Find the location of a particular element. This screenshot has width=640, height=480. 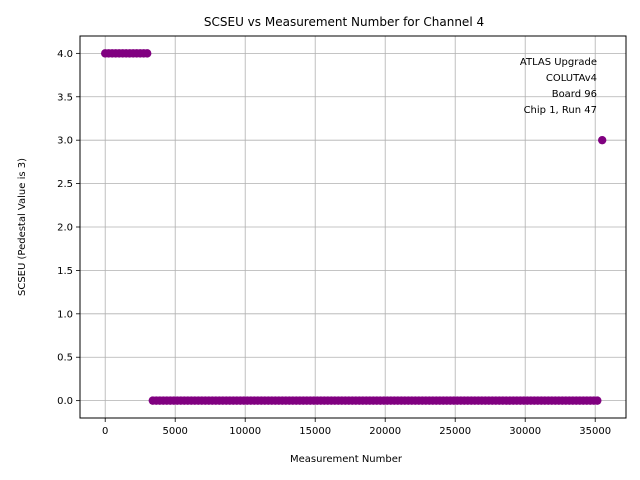

x-tick-label: 20000 is located at coordinates (385, 431).